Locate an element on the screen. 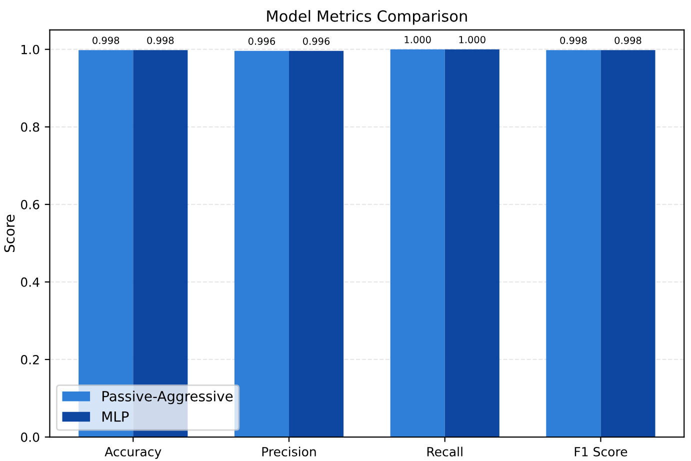  y-tick-label: 0.2 is located at coordinates (29, 359).